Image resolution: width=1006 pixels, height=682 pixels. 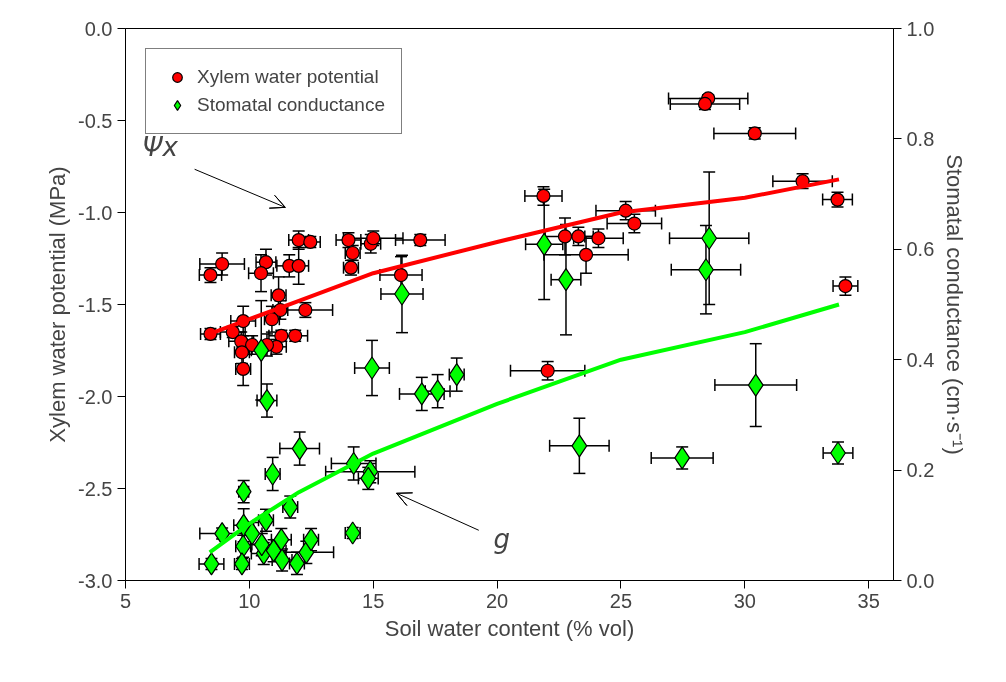 I want to click on x-tick-label: 30, so click(x=744, y=600).